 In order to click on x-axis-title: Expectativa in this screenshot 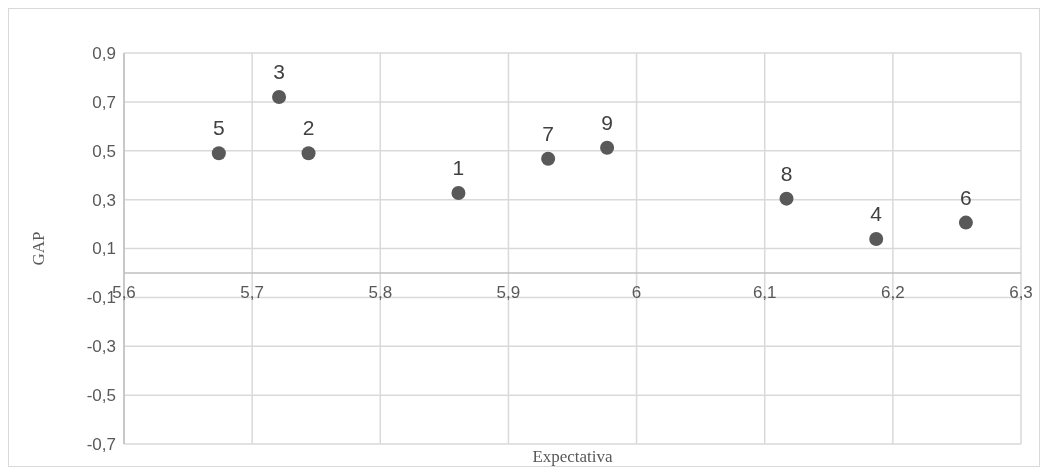, I will do `click(573, 456)`.